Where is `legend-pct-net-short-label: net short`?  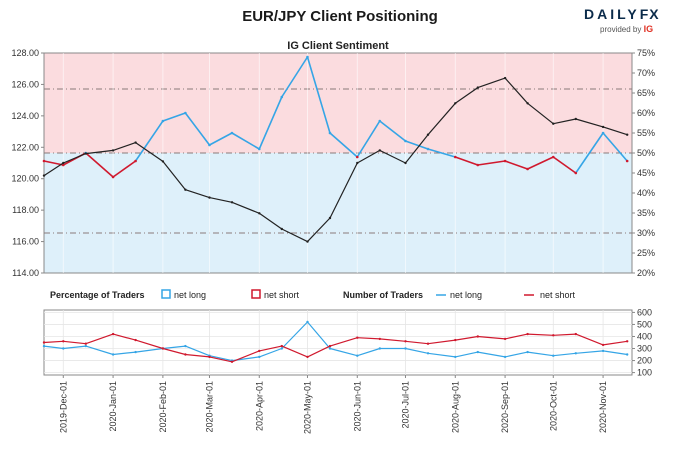 legend-pct-net-short-label: net short is located at coordinates (282, 295).